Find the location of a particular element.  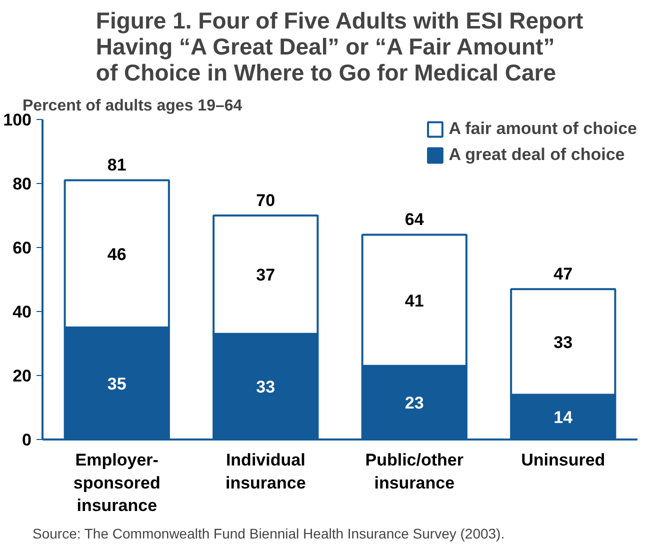

total-label: 70 is located at coordinates (266, 200).